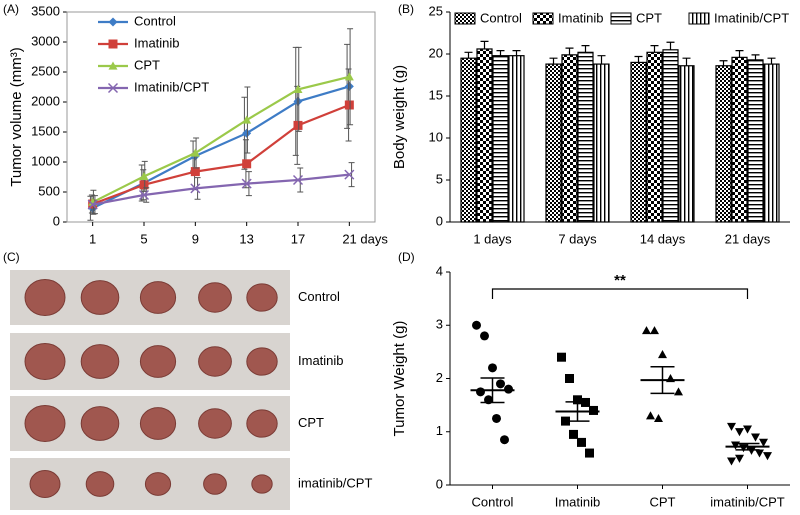 This screenshot has width=800, height=515. I want to click on series-line, so click(221, 154).